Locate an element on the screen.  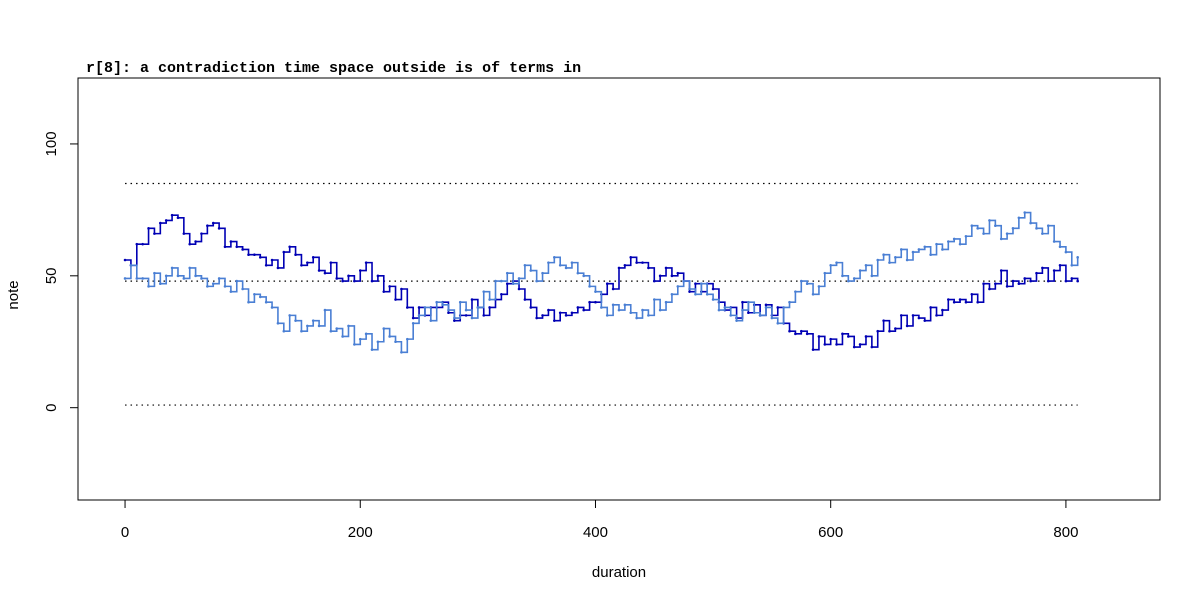
x-tick-label: 800 is located at coordinates (1065, 532).